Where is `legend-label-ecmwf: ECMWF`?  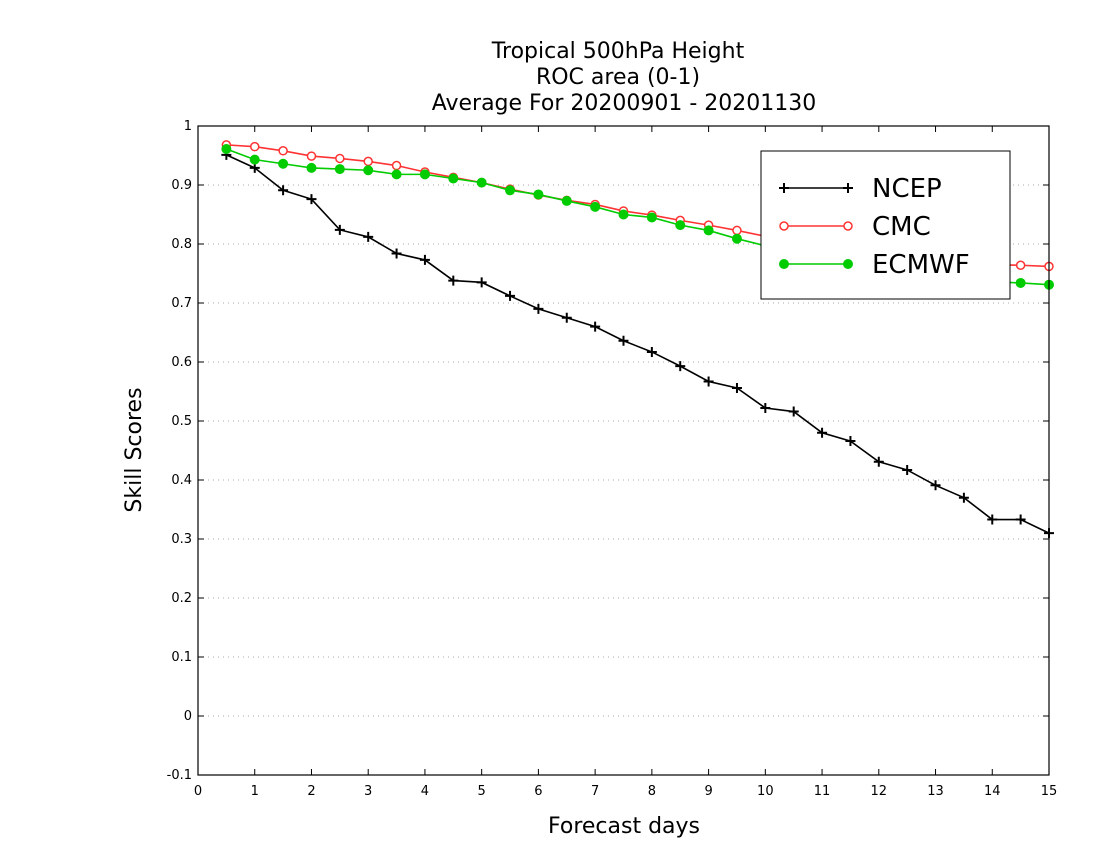
legend-label-ecmwf: ECMWF is located at coordinates (921, 265).